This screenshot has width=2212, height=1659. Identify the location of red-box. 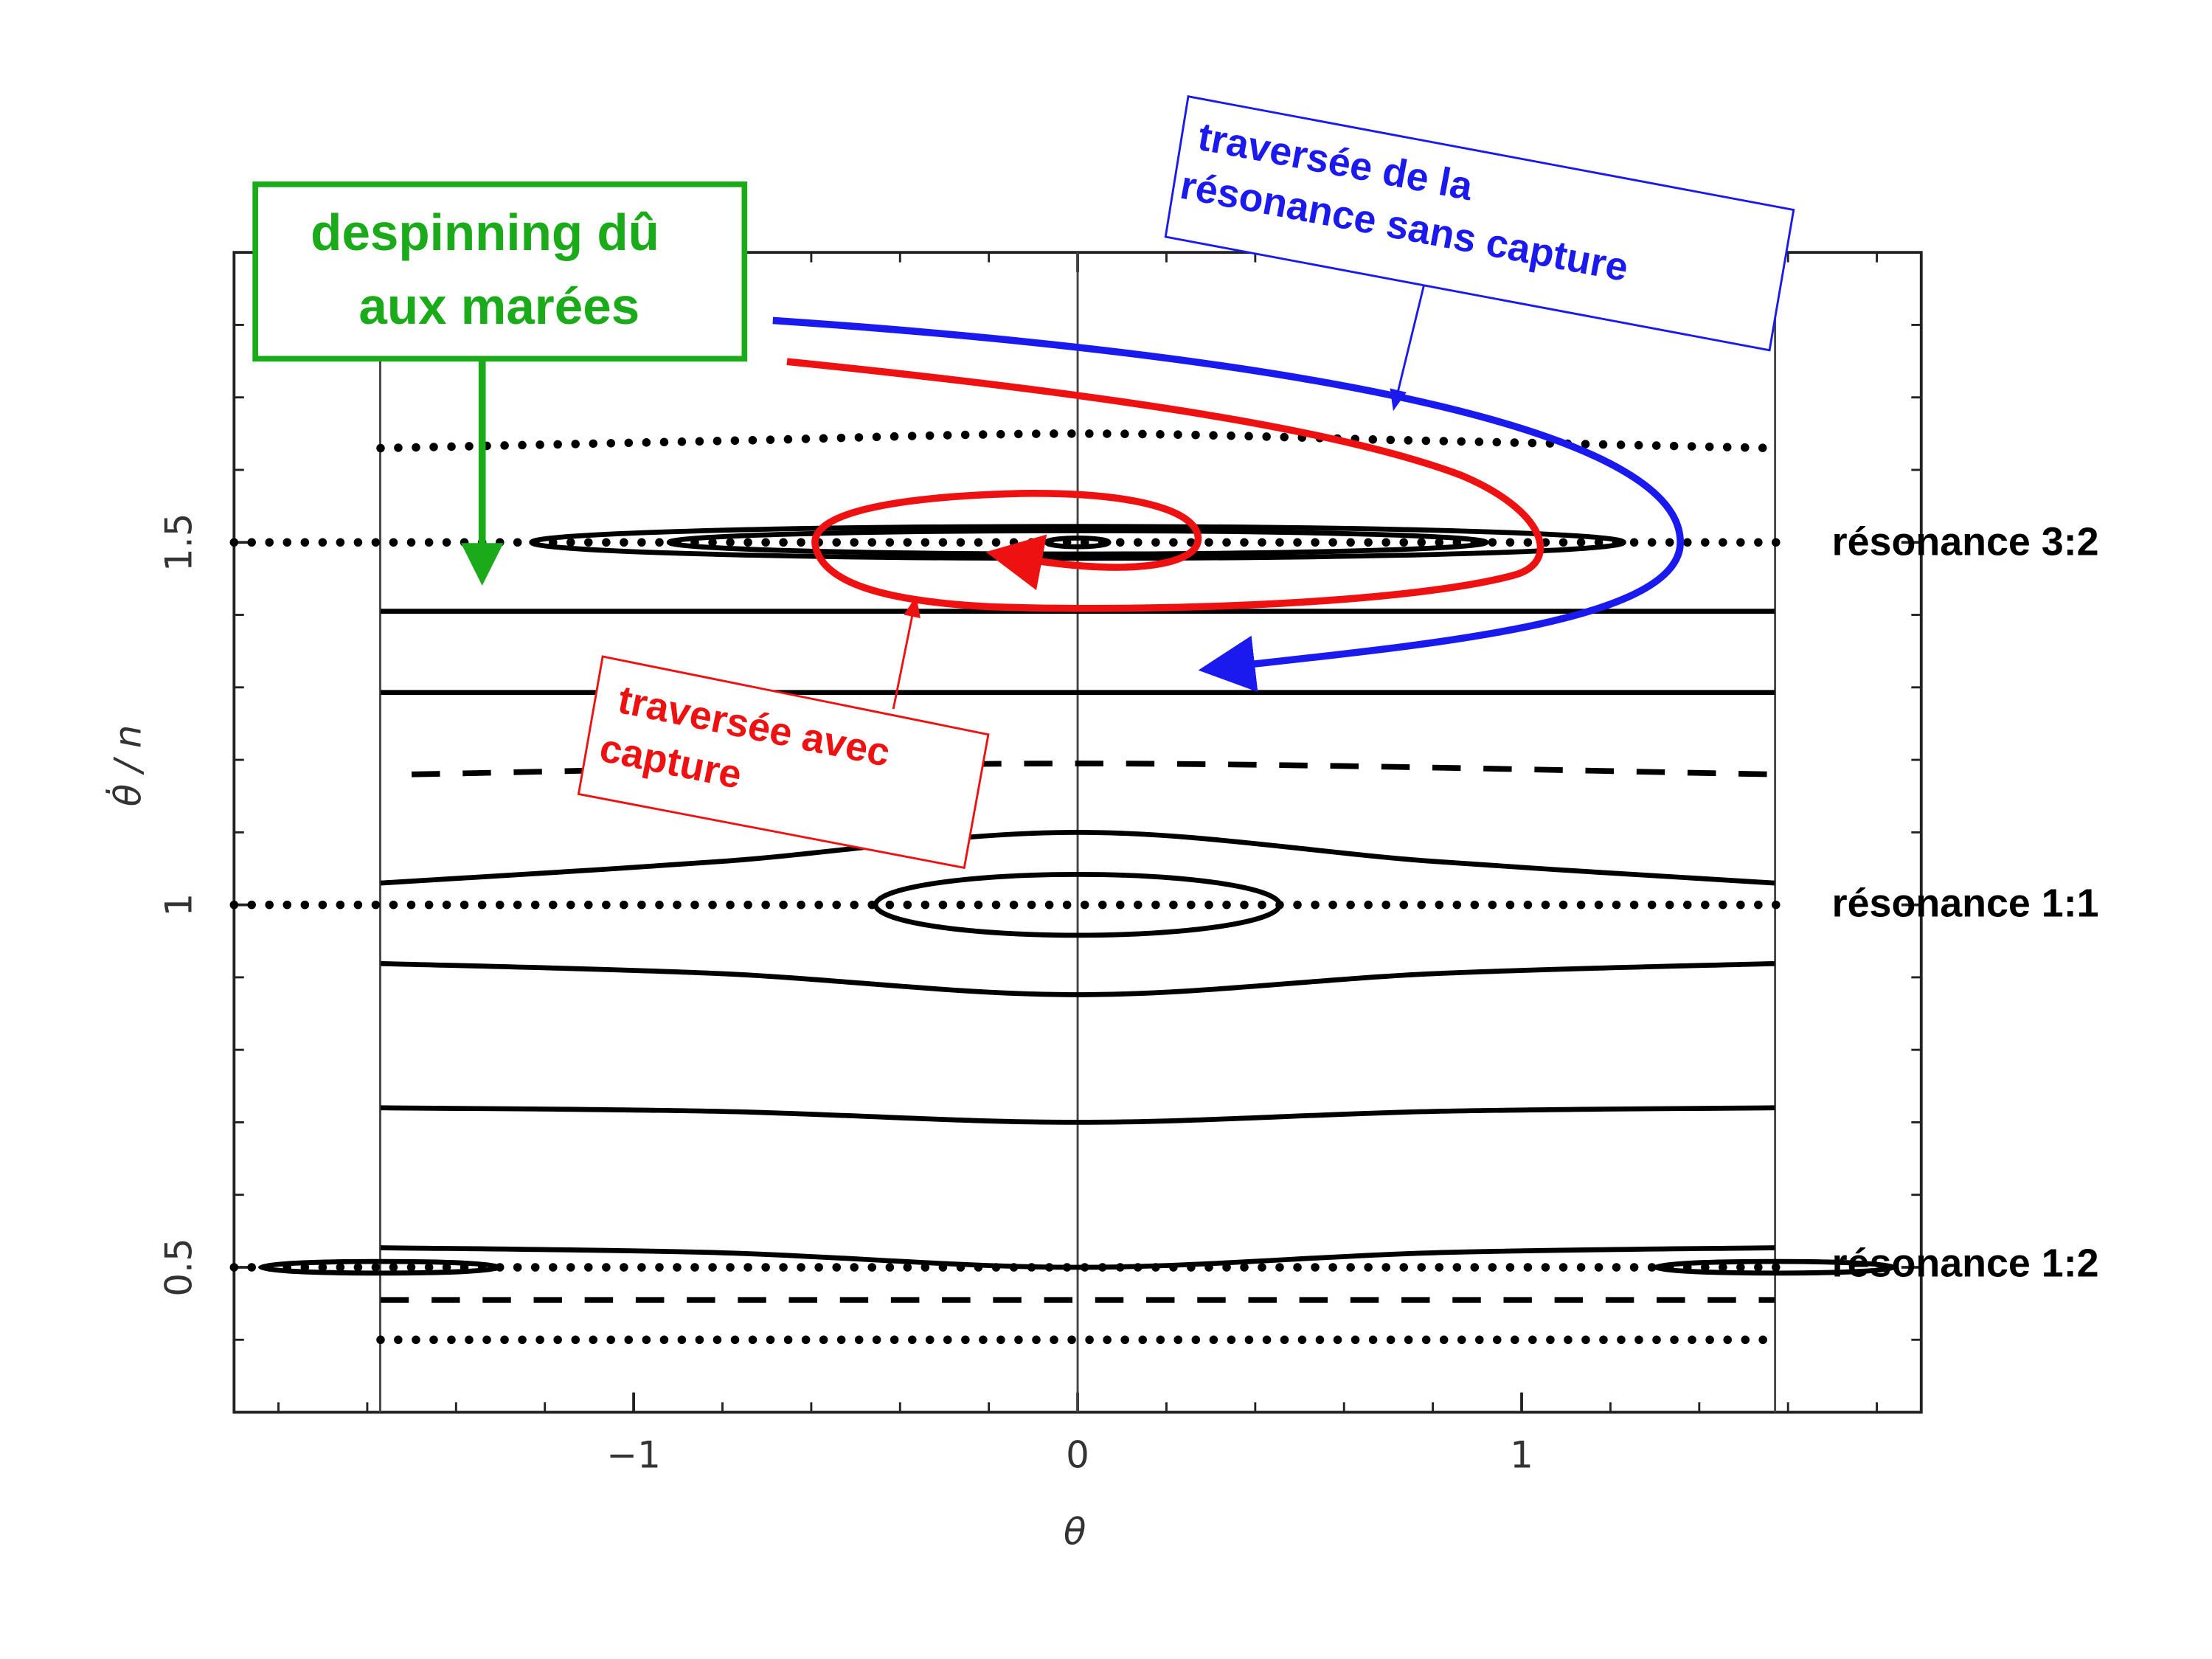
(783, 762).